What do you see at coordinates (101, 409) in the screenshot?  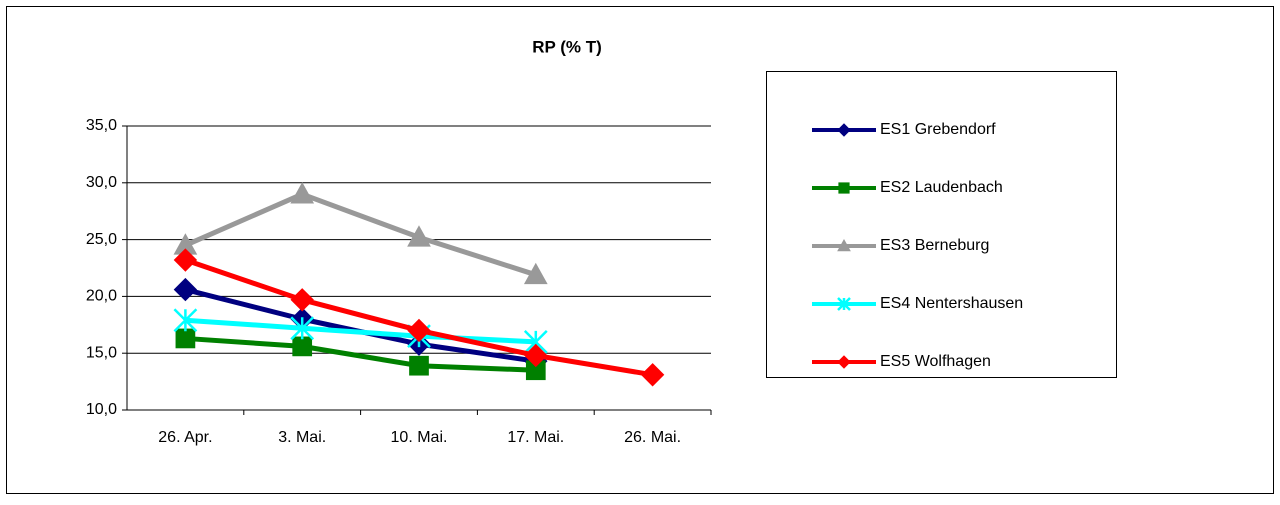 I see `y-tick-label: 10,0` at bounding box center [101, 409].